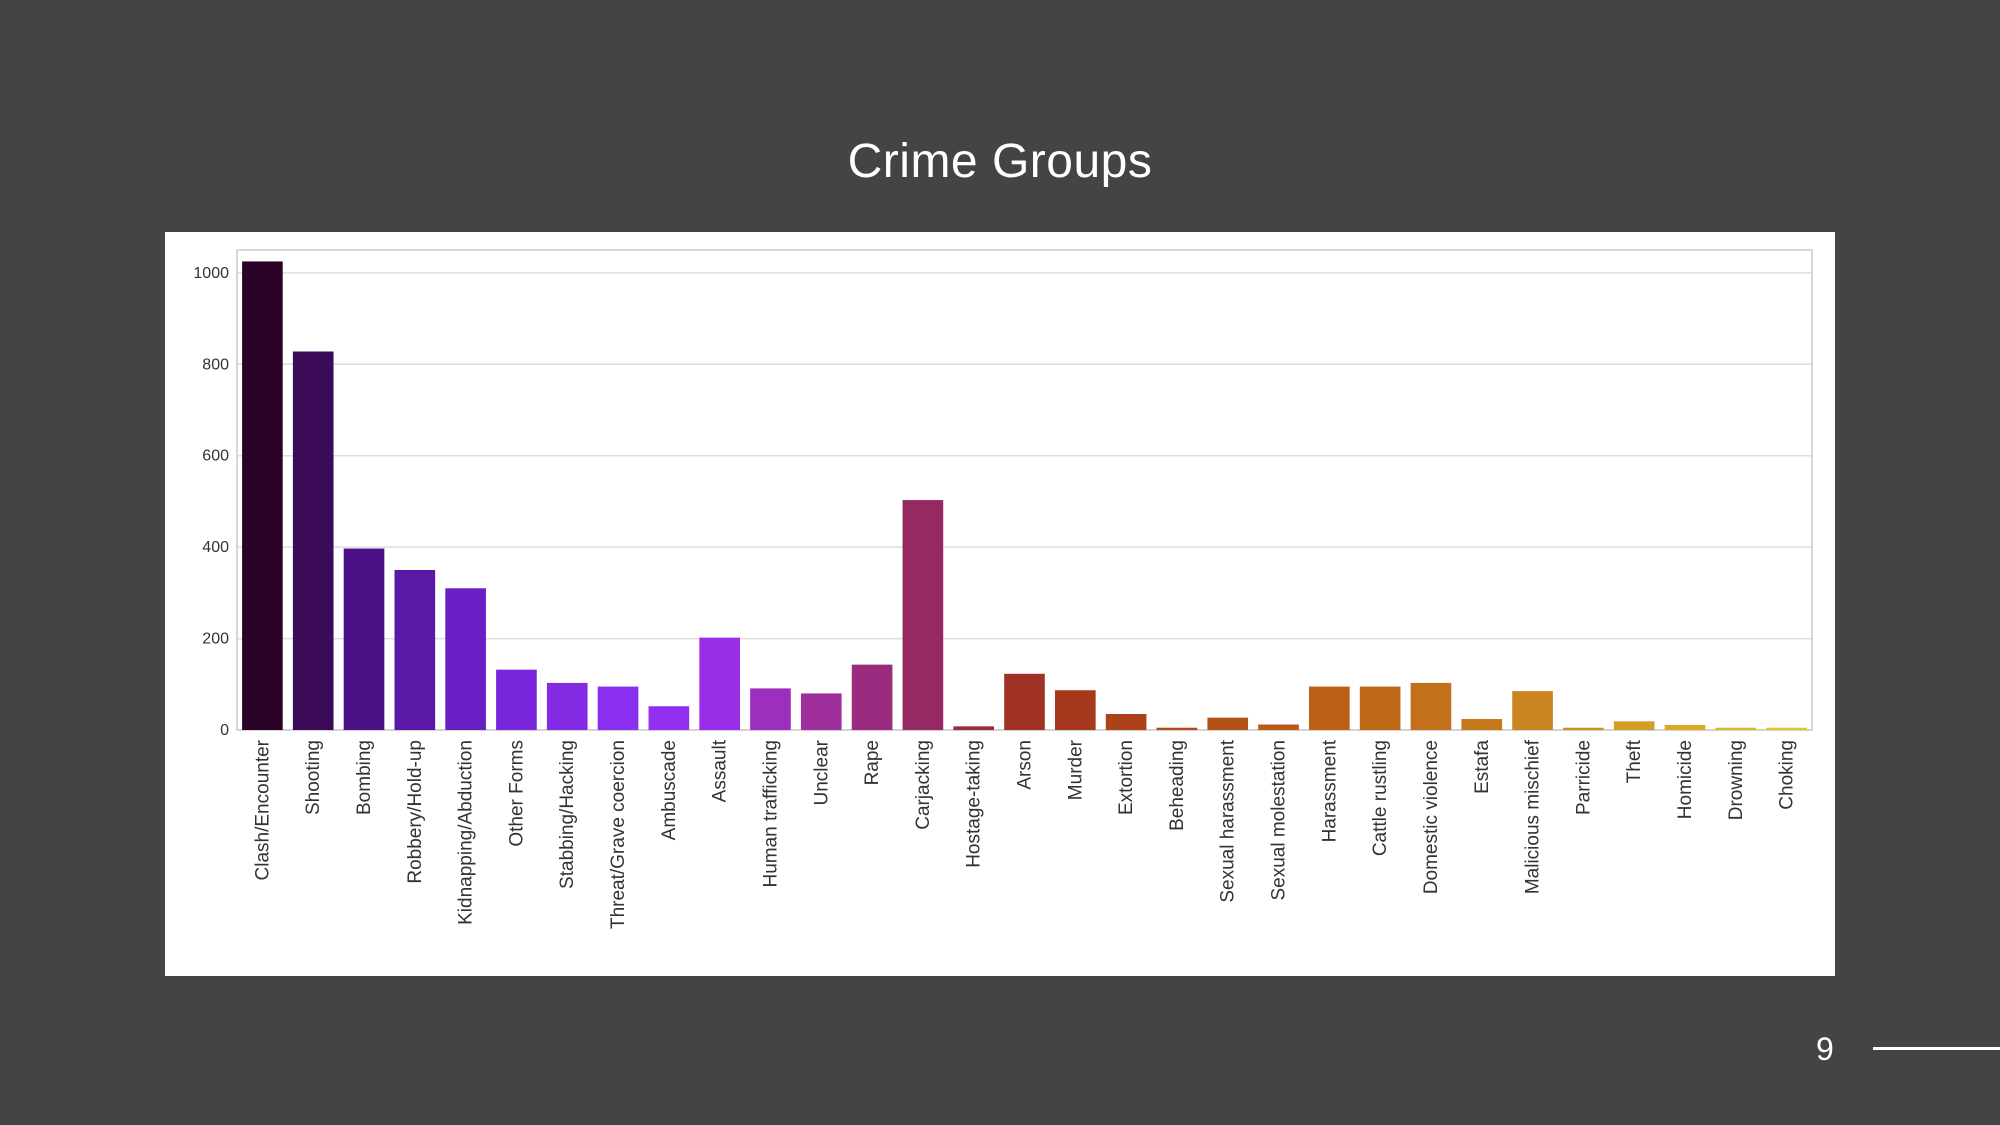 This screenshot has height=1125, width=2000. Describe the element at coordinates (262, 809) in the screenshot. I see `x-tick-label: Clash/Encounter` at that location.